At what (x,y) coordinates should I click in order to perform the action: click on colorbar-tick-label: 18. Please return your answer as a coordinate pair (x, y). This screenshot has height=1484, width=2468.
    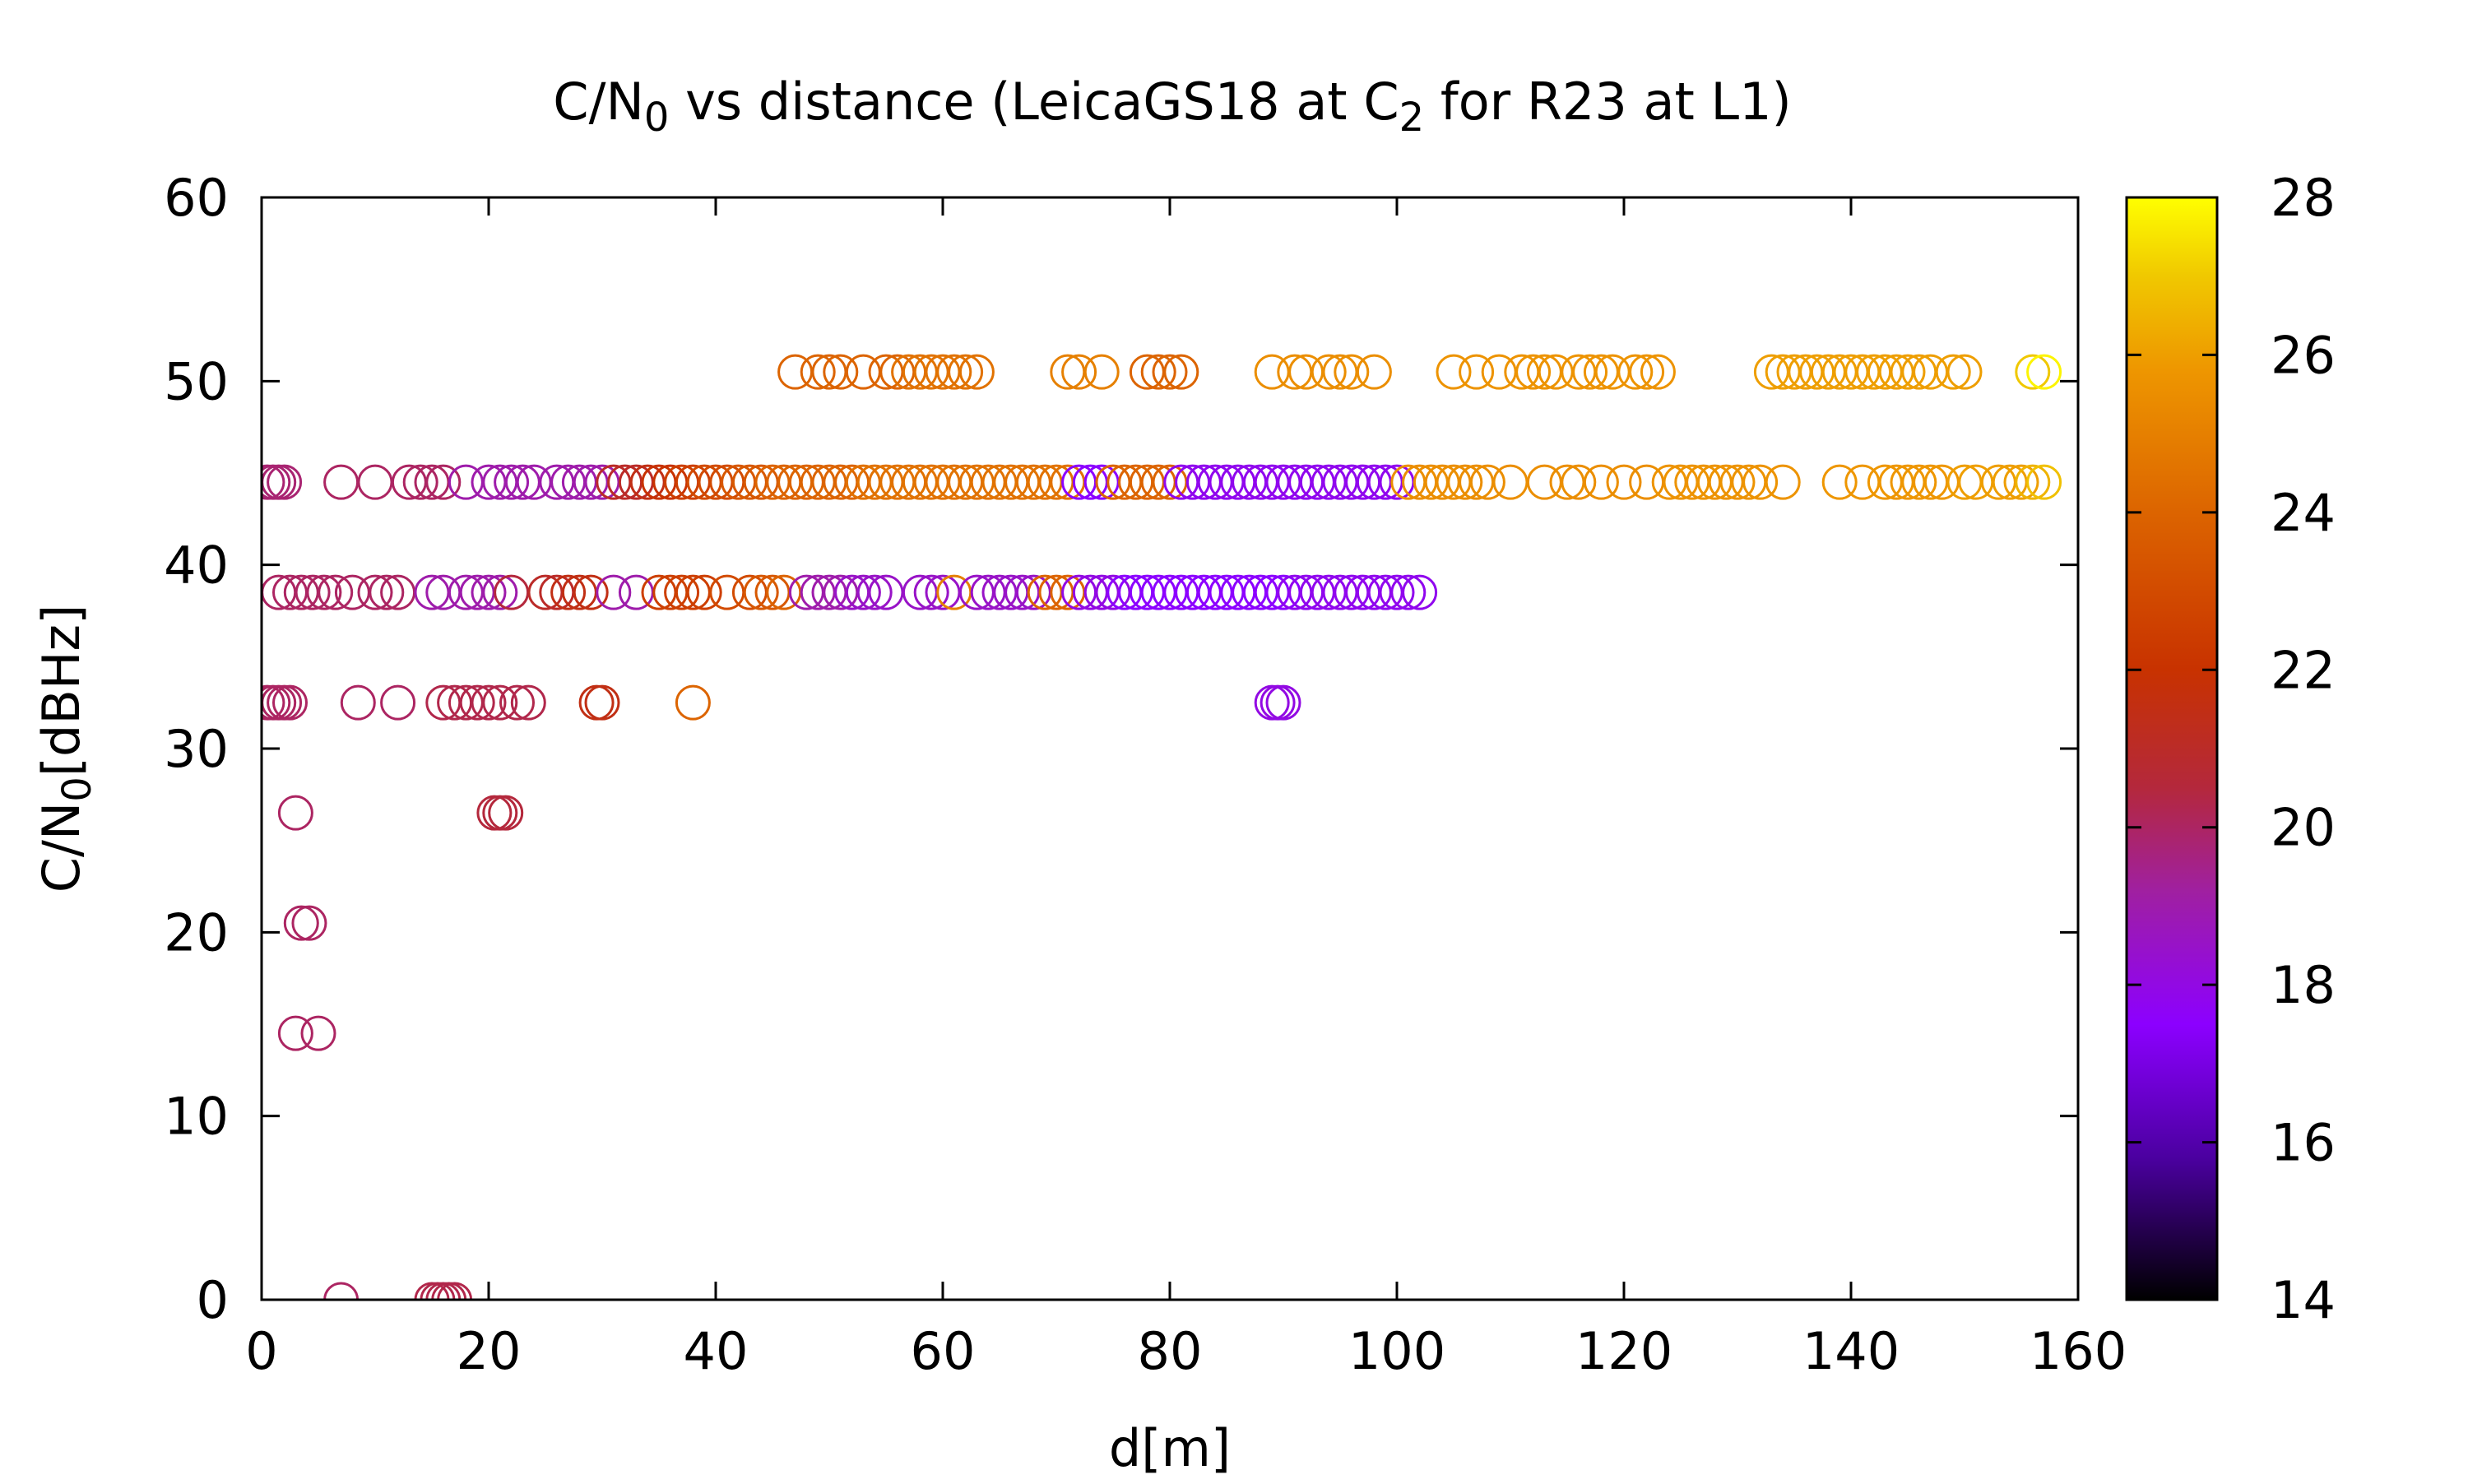
    Looking at the image, I should click on (2303, 985).